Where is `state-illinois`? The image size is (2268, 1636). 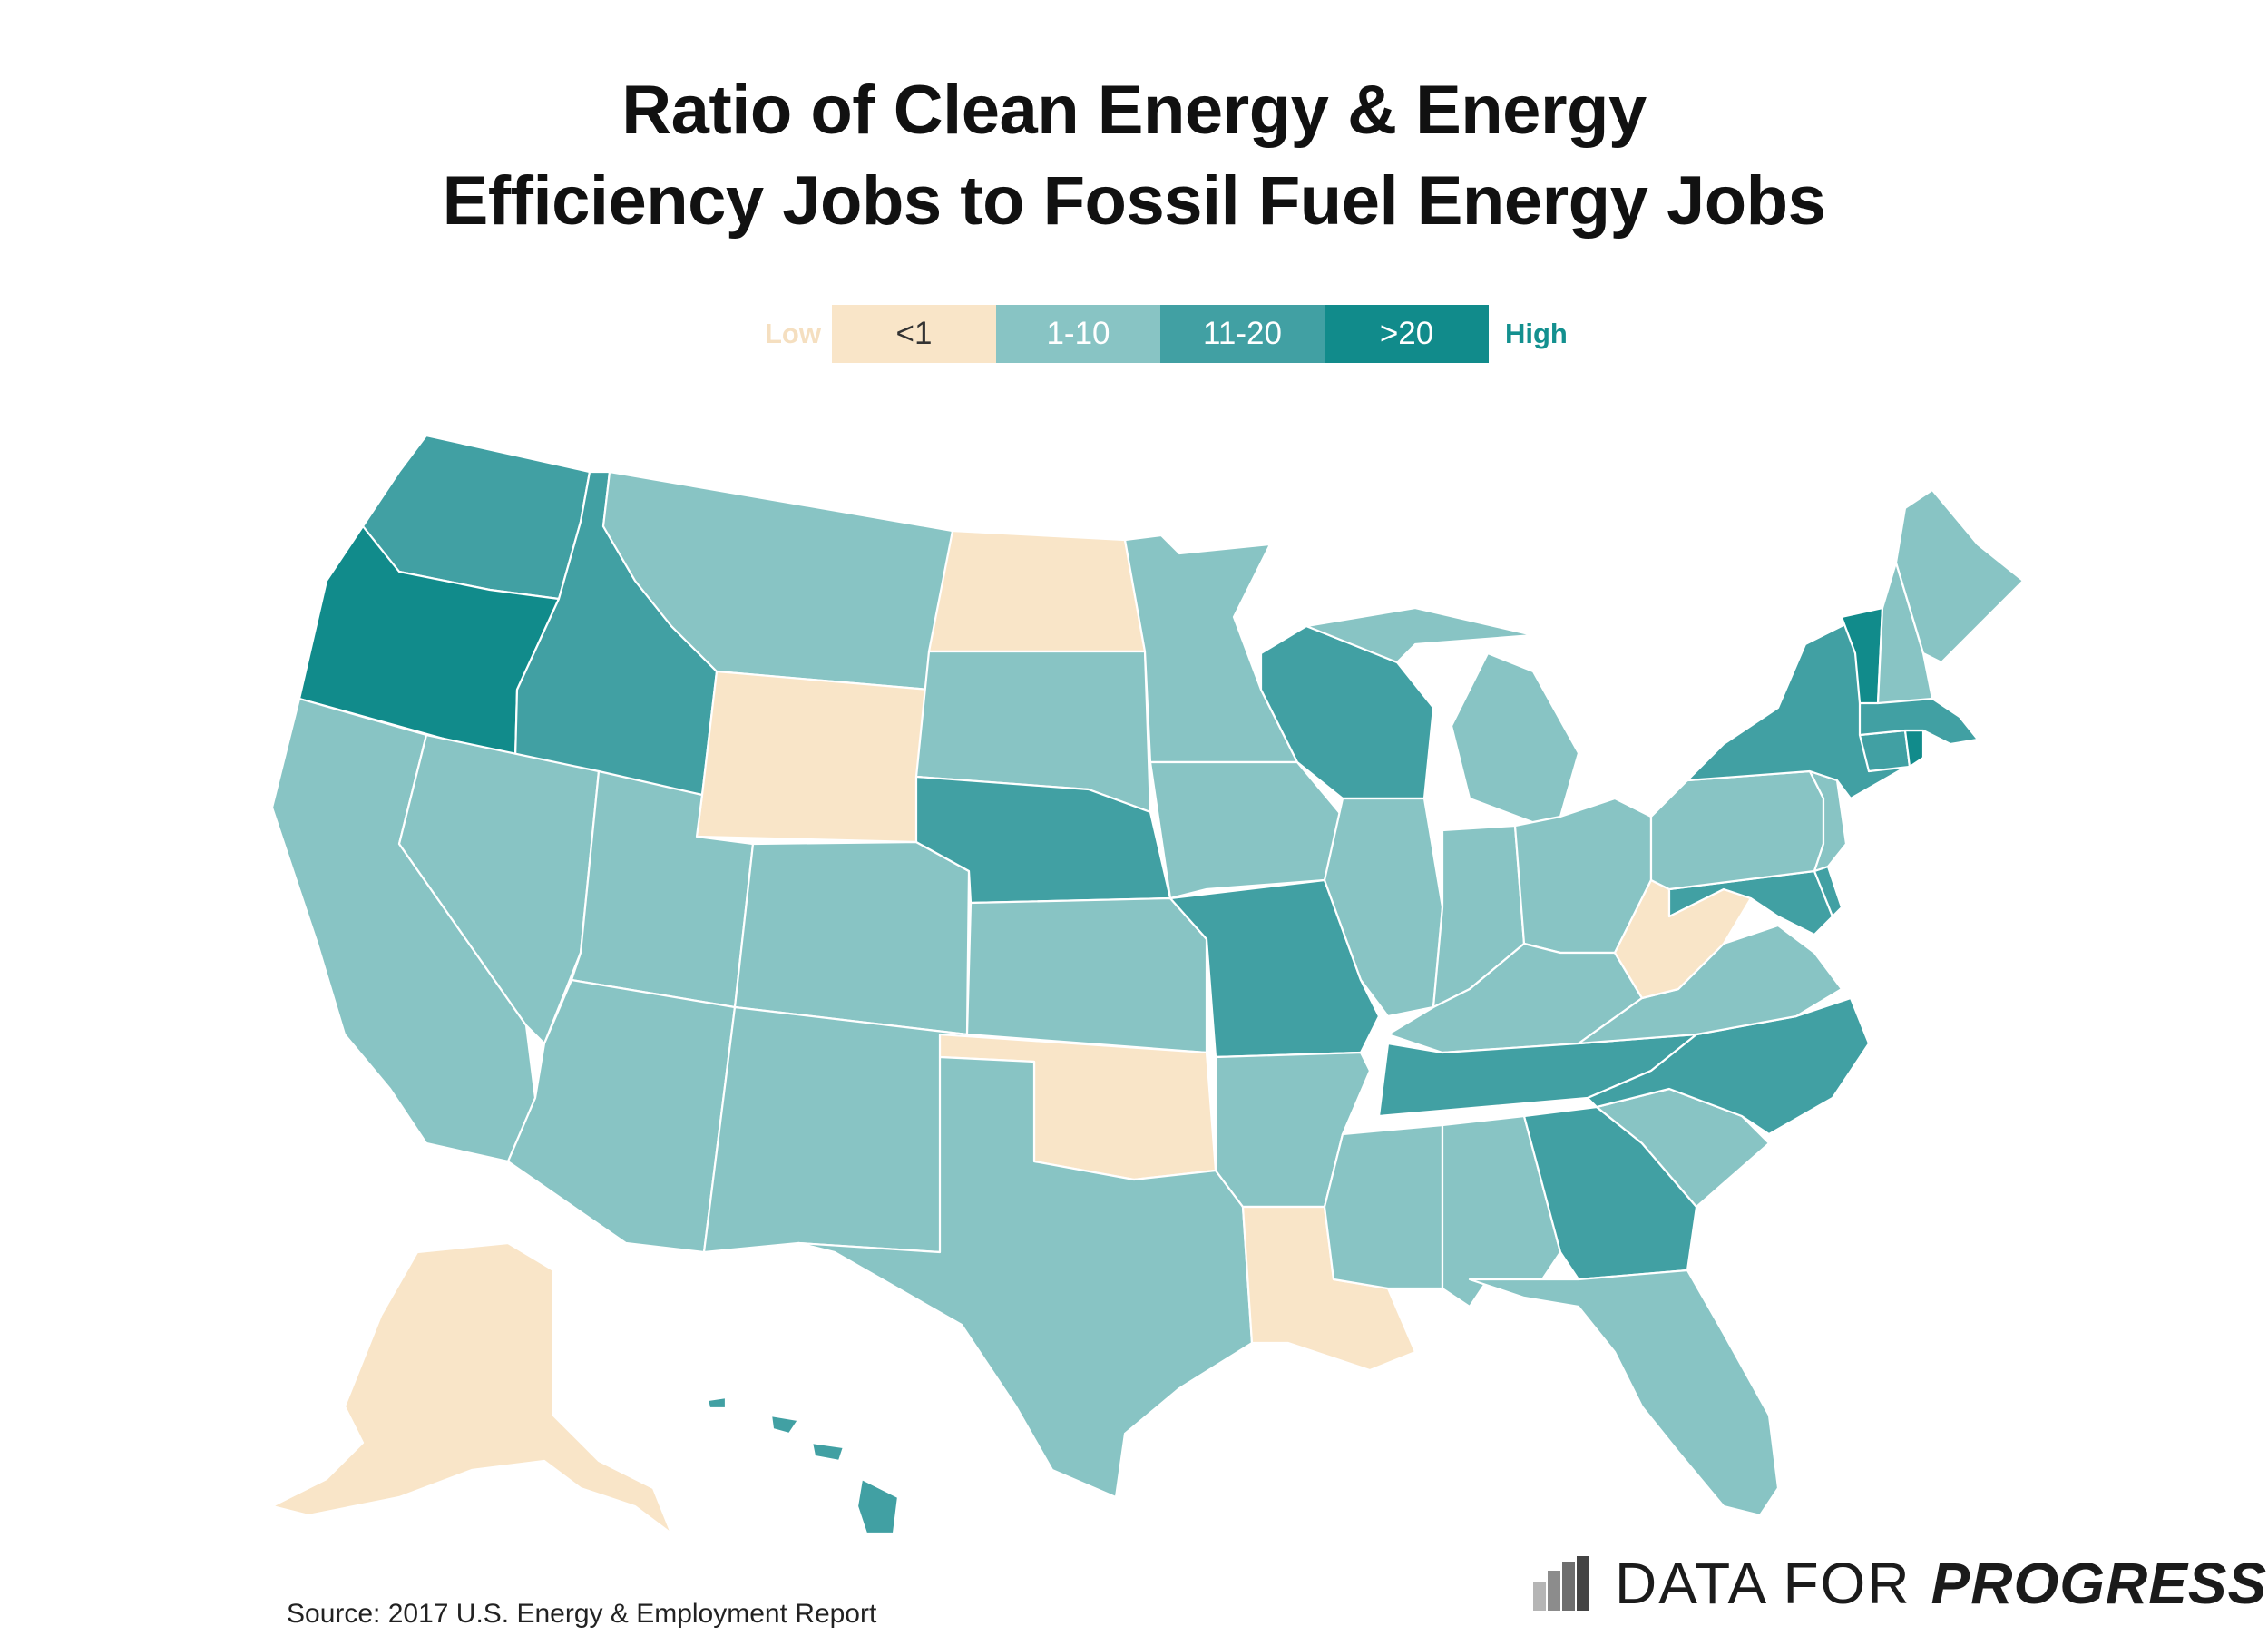 state-illinois is located at coordinates (1383, 907).